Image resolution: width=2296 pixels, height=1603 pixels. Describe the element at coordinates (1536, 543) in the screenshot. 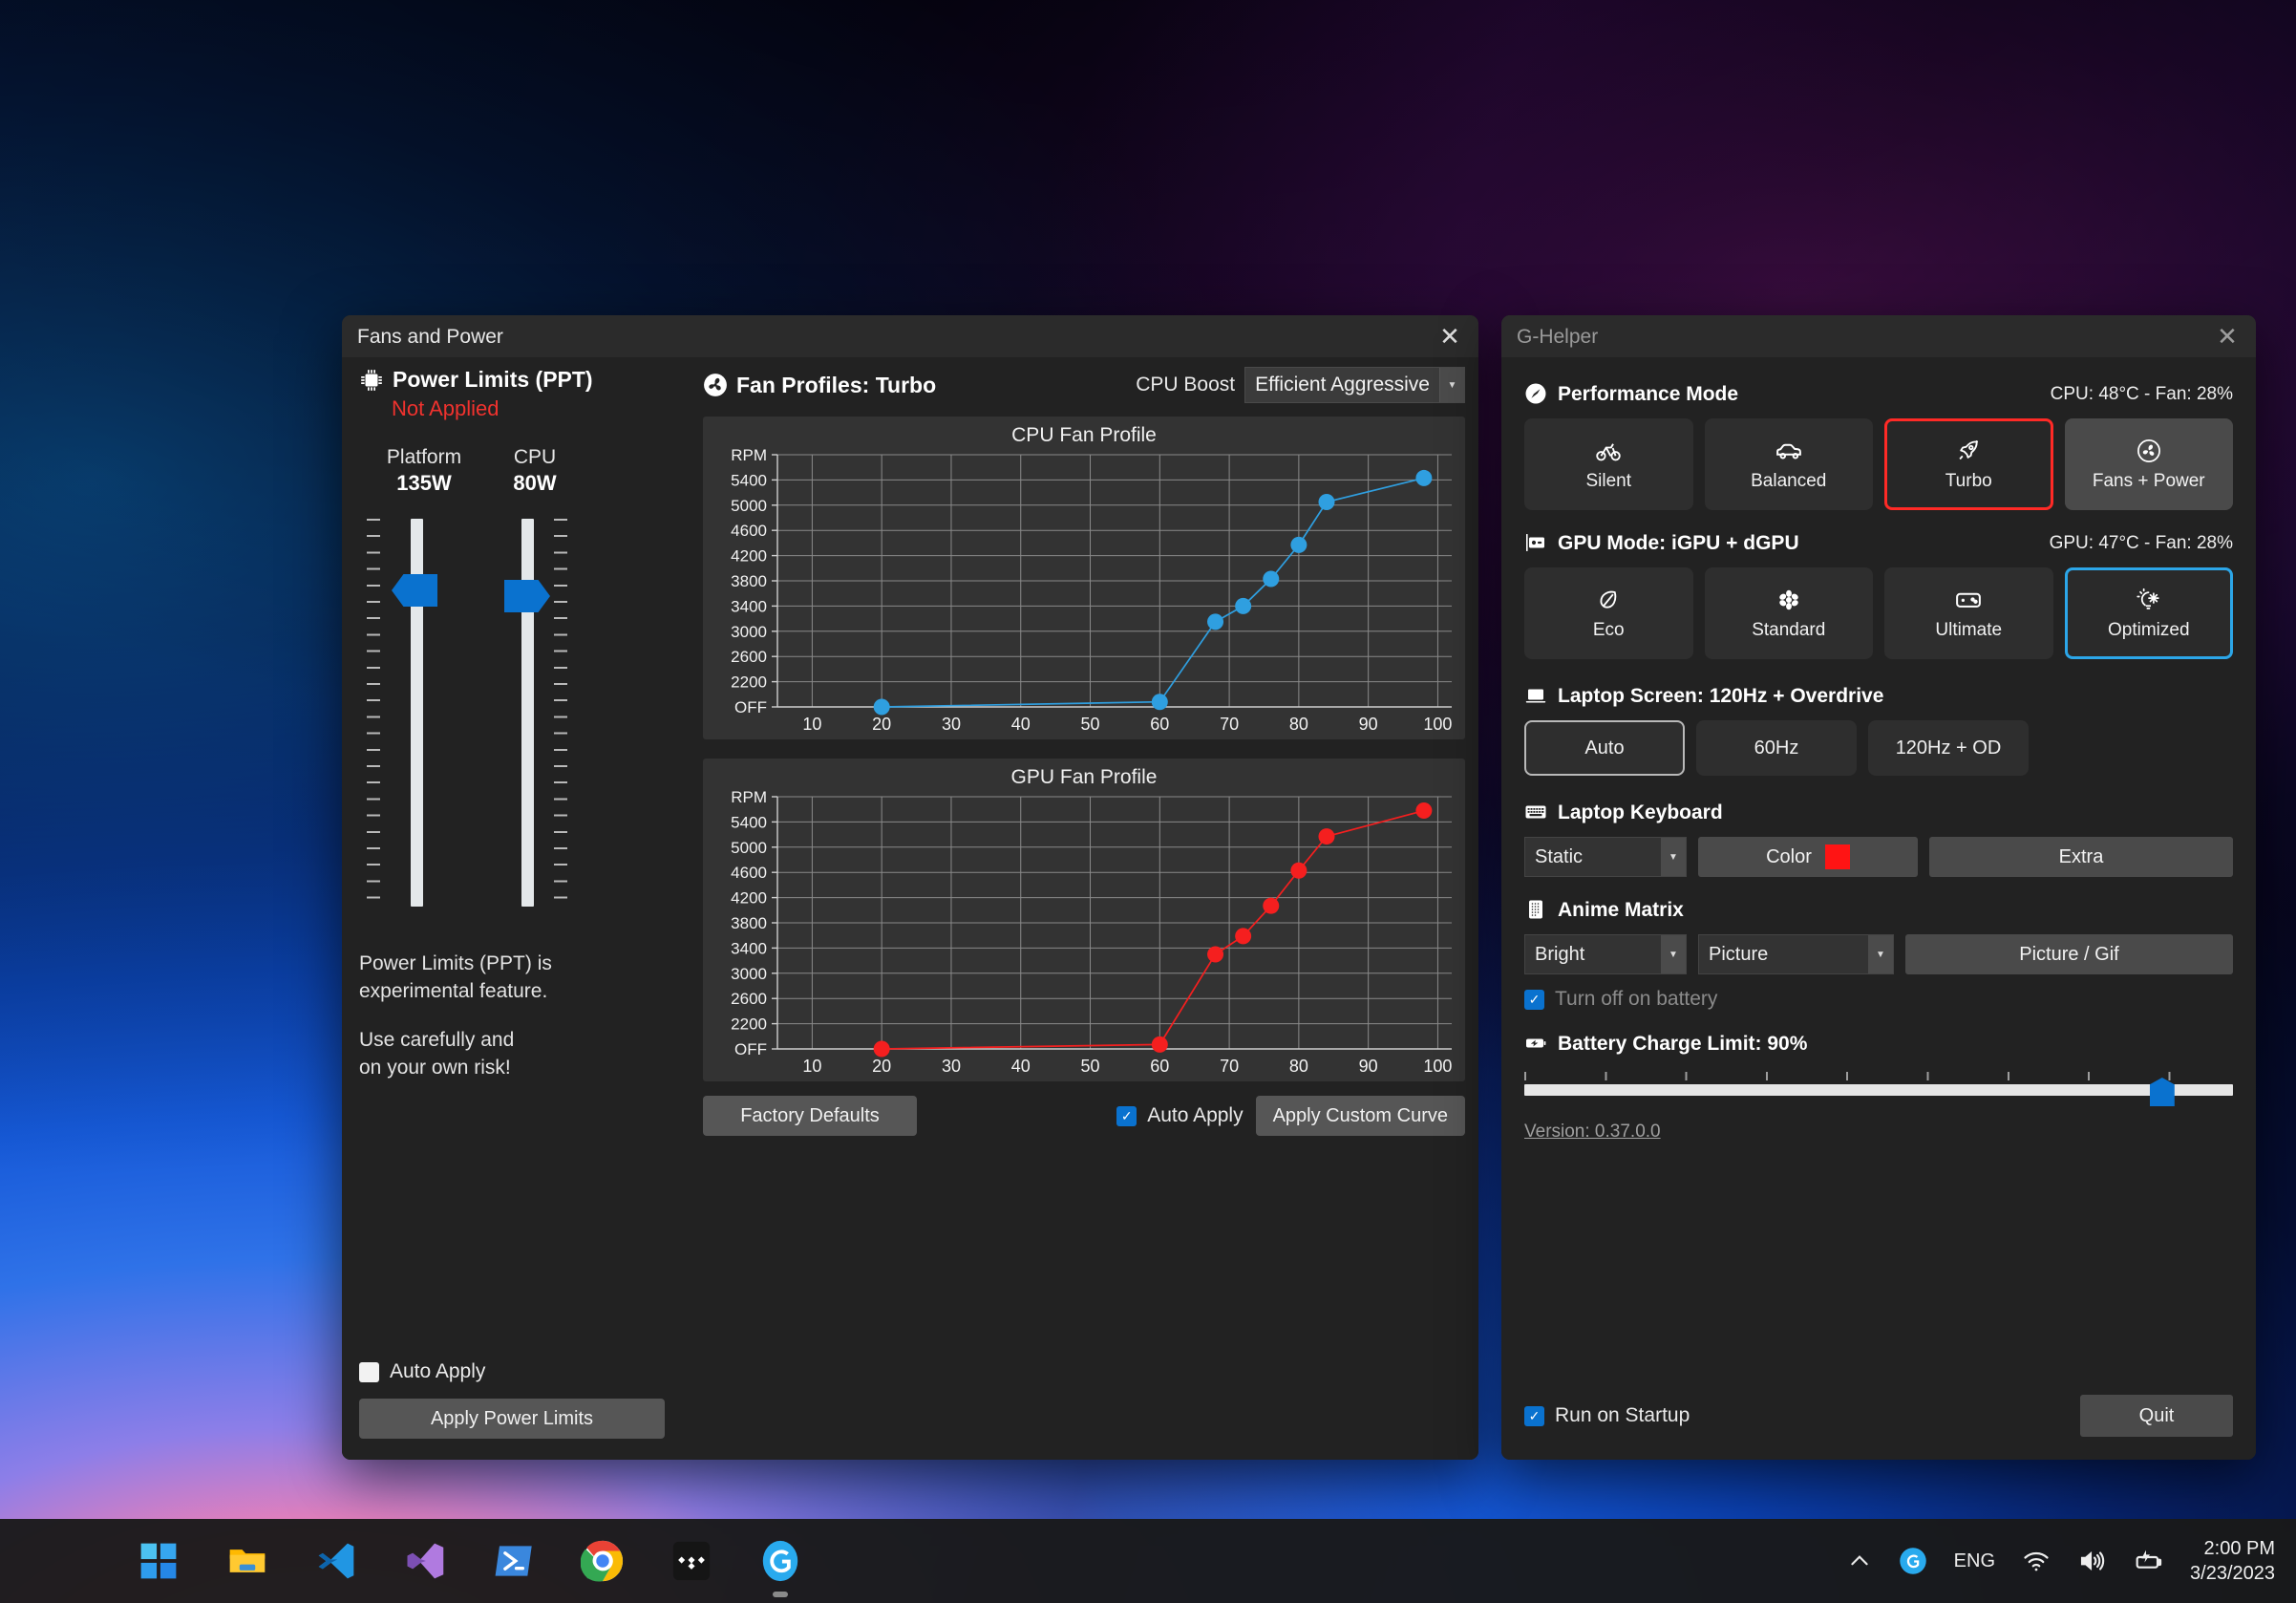

I see `gpu-card-icon` at that location.